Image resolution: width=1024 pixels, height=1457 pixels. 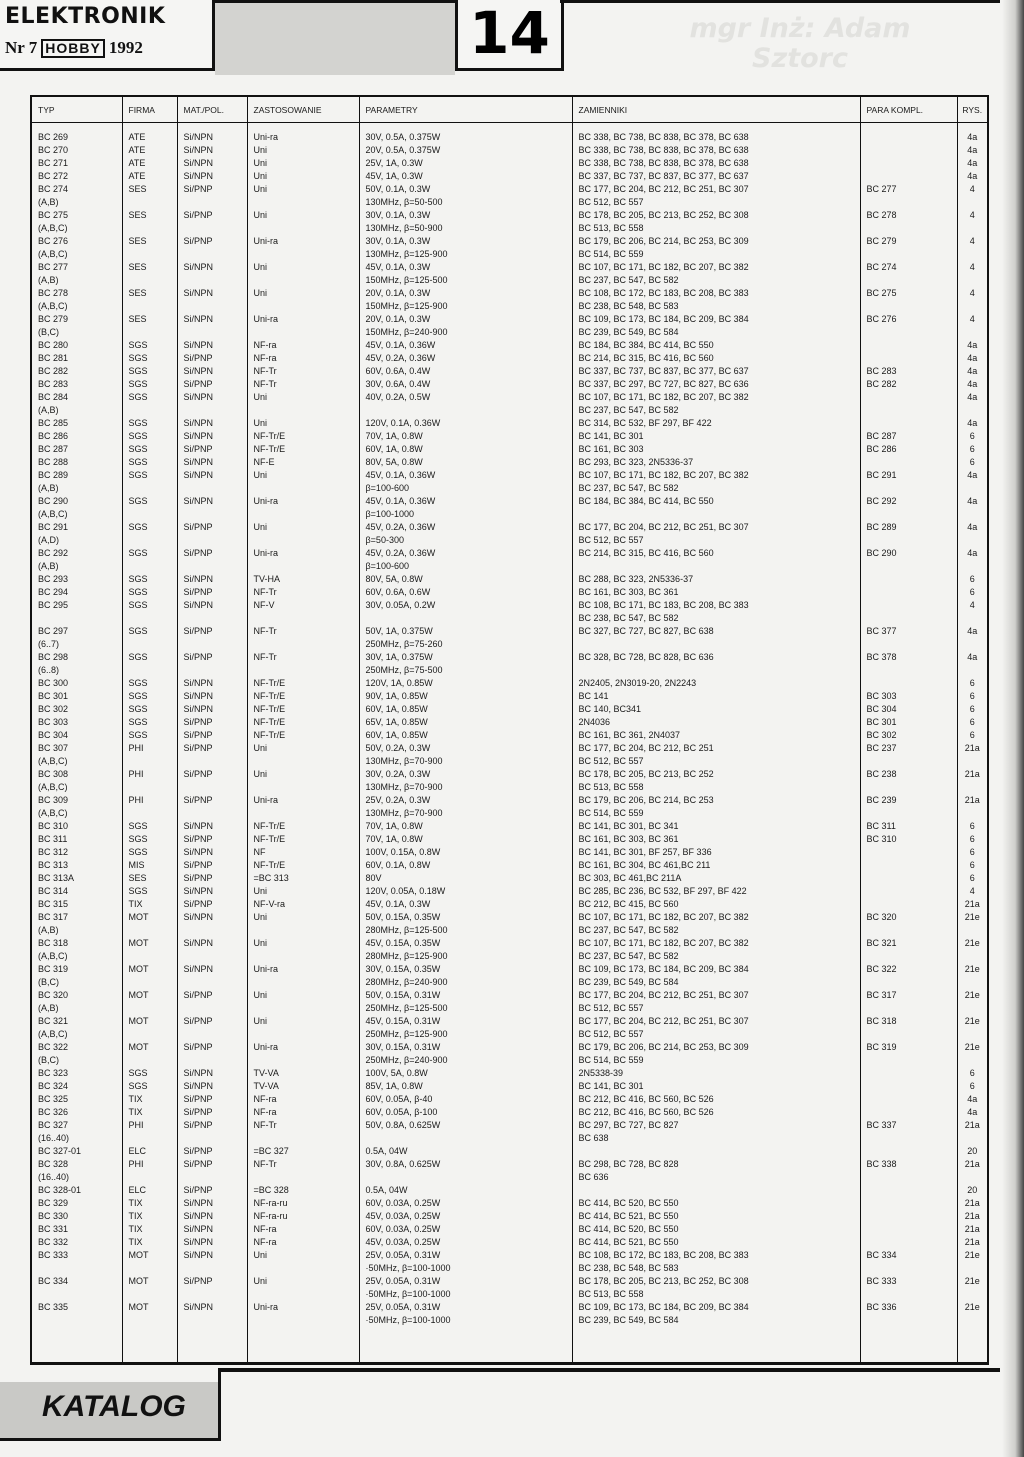 I want to click on scan-edge, so click(x=1013, y=728).